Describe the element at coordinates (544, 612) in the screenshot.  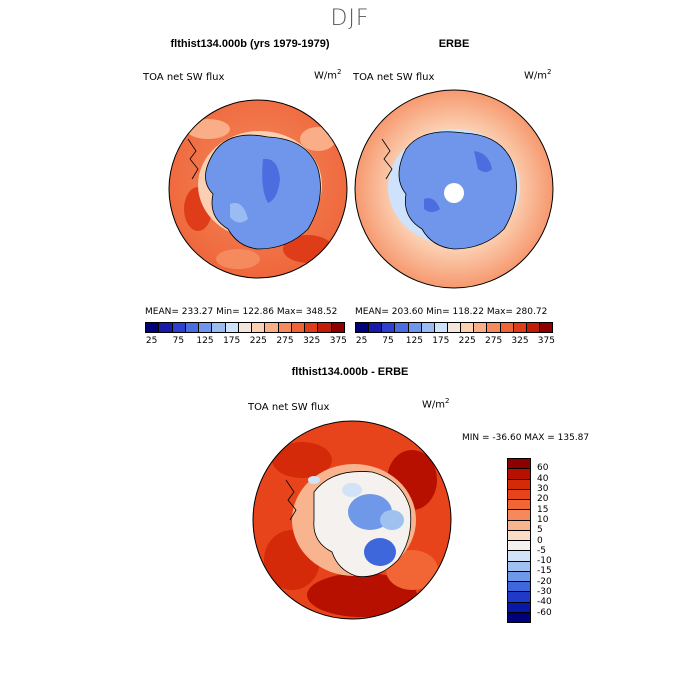
I see `colorbar-tick-label: -60` at that location.